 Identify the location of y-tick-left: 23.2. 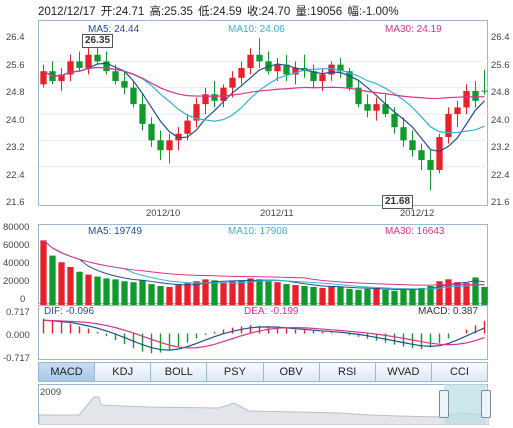
(15, 147).